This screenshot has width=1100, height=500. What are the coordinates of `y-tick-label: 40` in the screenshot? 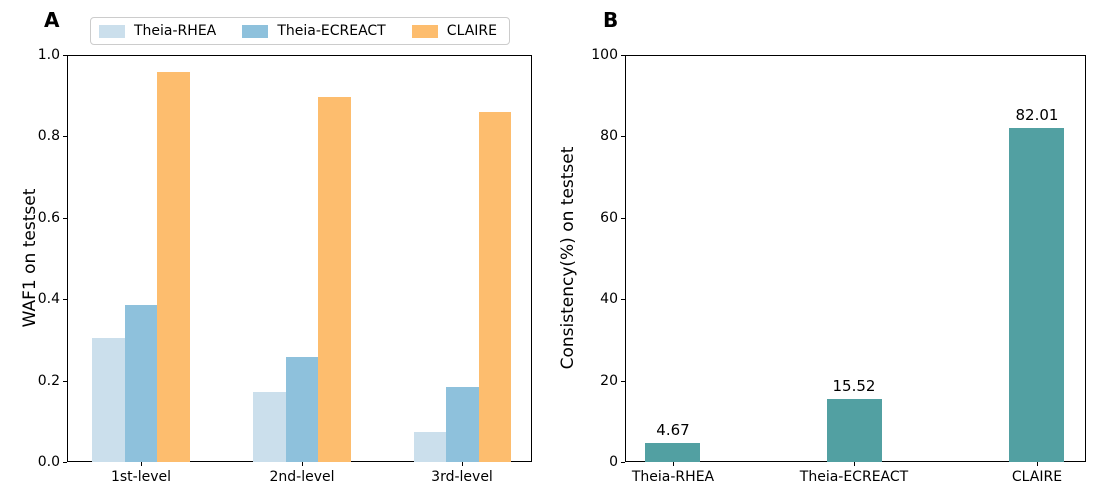 It's located at (609, 299).